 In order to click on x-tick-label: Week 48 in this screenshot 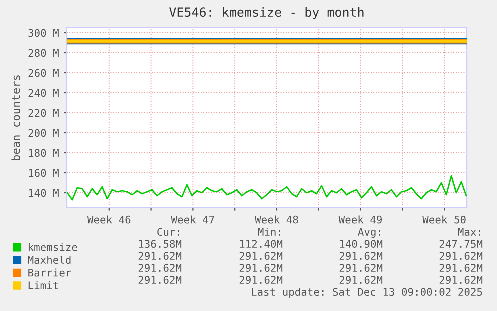, I will do `click(276, 220)`.